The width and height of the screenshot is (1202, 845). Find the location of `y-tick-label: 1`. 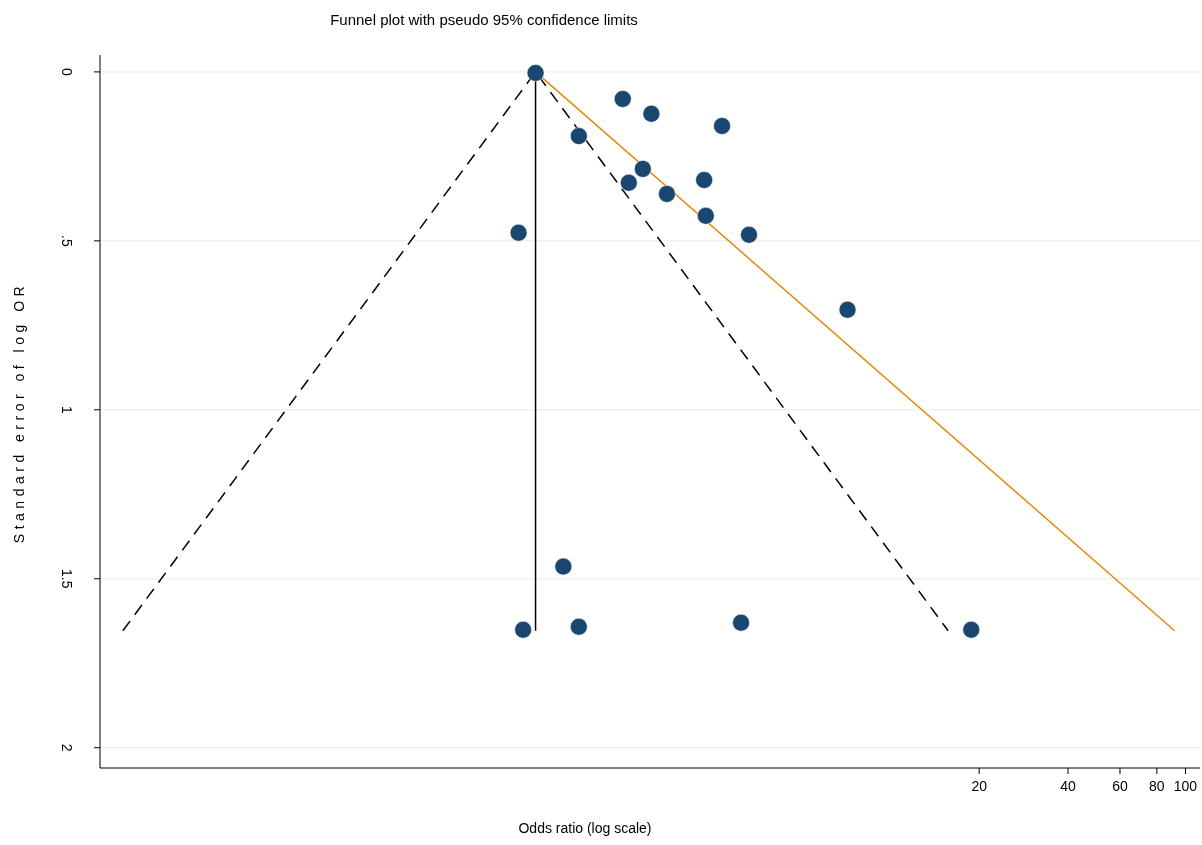

y-tick-label: 1 is located at coordinates (67, 409).